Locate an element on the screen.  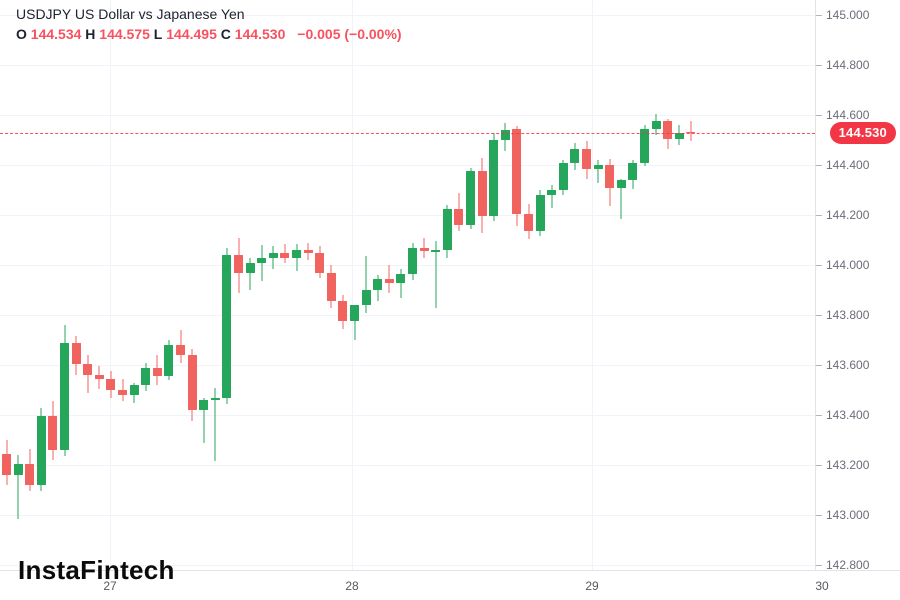
grid-line-vertical is located at coordinates (592, 285).